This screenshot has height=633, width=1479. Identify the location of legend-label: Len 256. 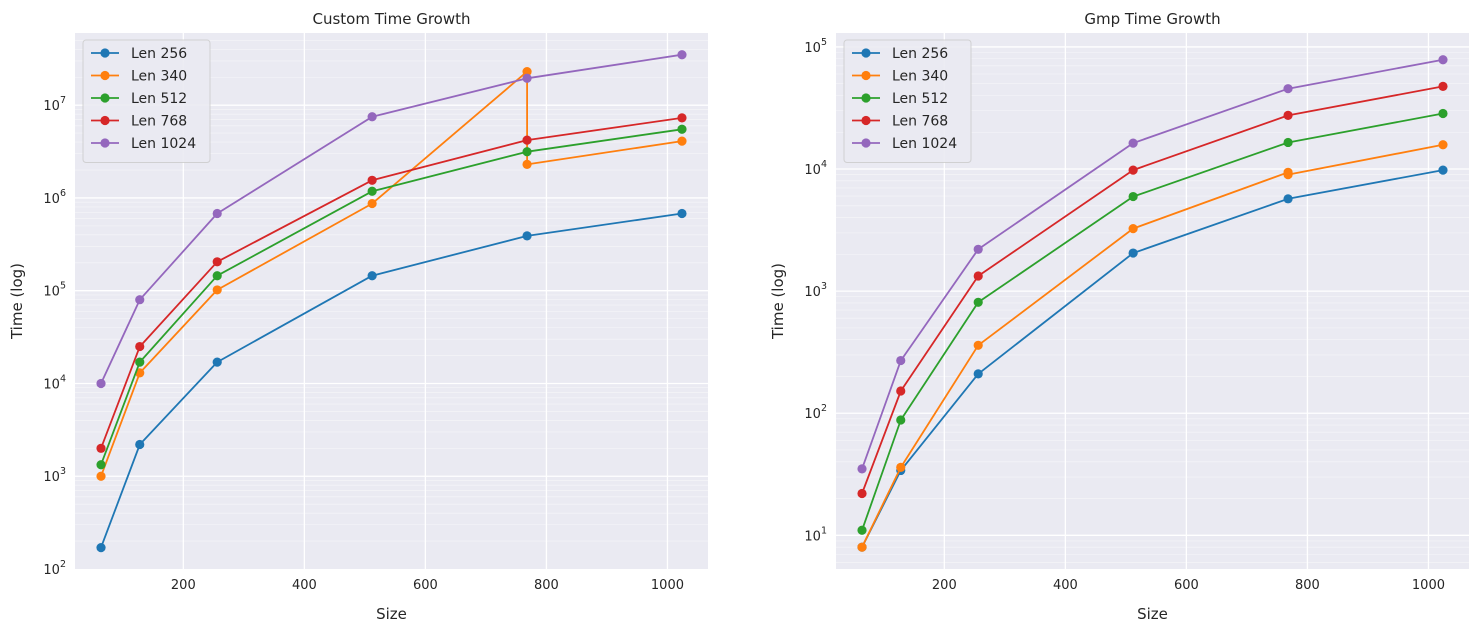
(159, 54).